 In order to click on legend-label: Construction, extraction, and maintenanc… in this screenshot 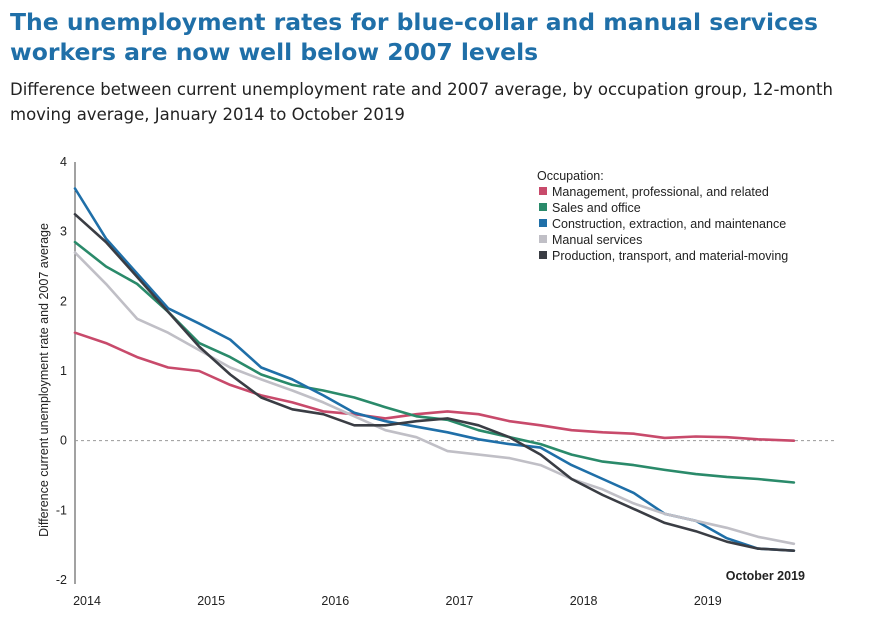, I will do `click(669, 224)`.